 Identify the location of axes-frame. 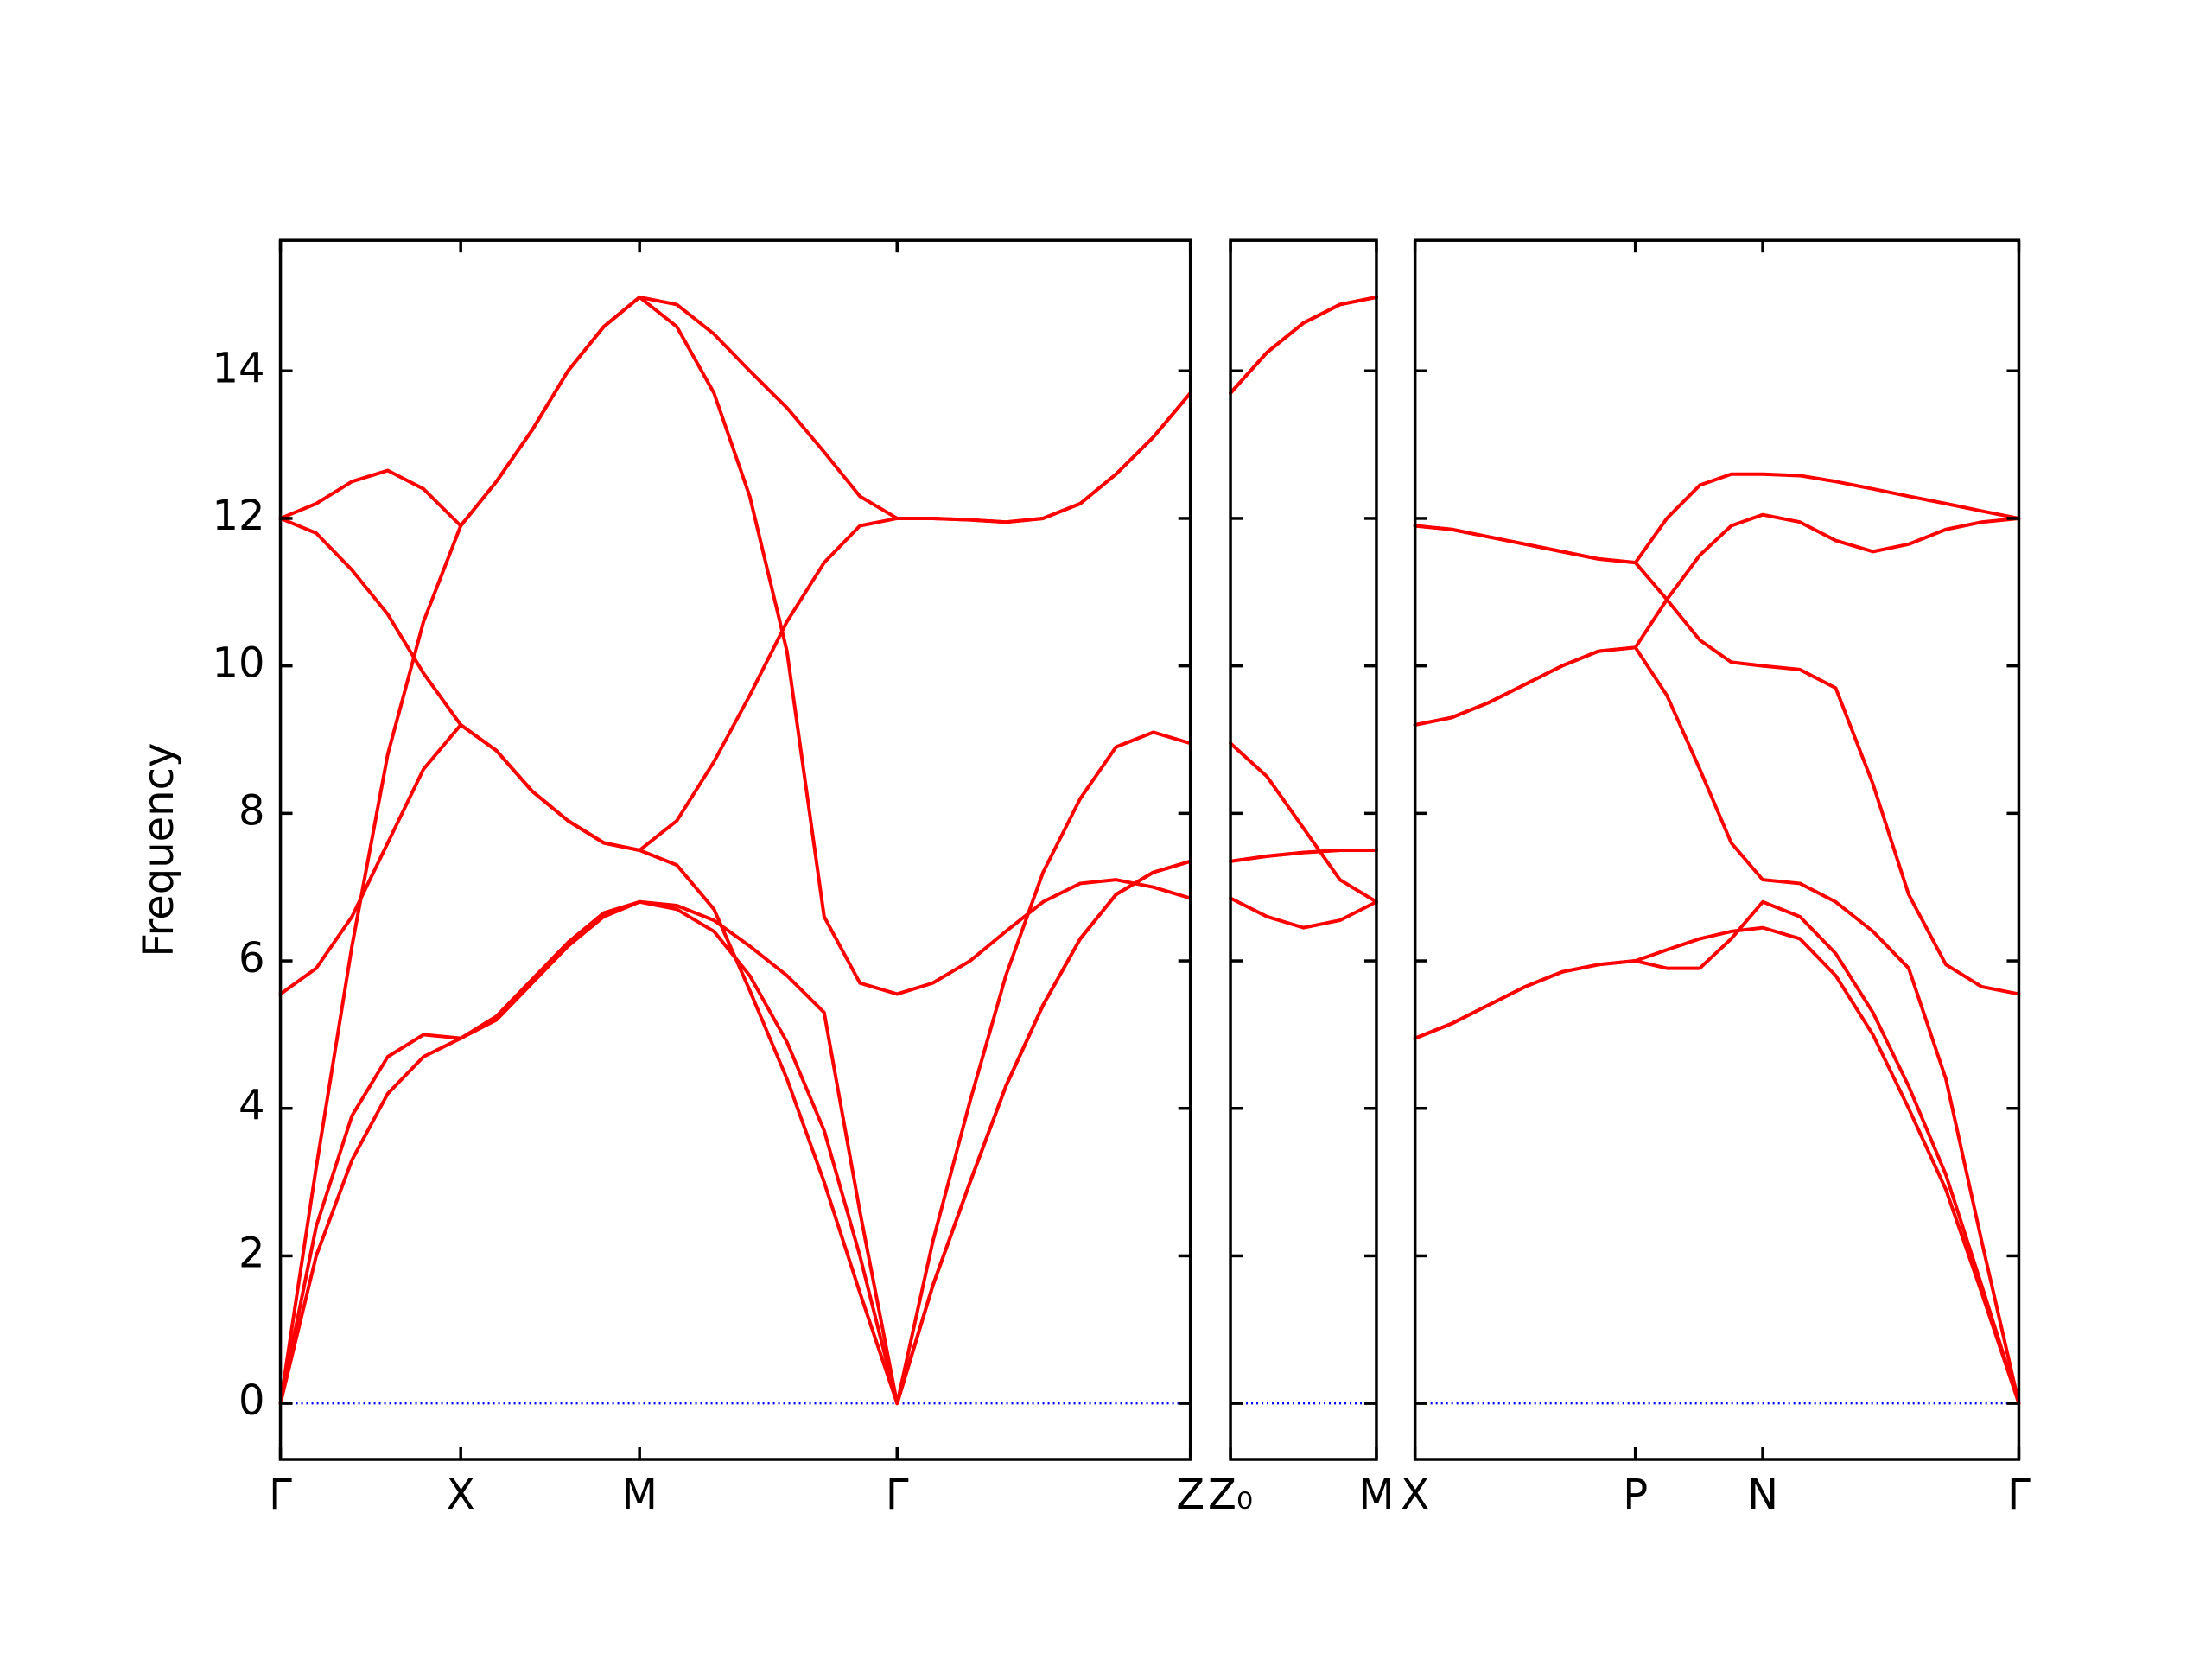
(1303, 849).